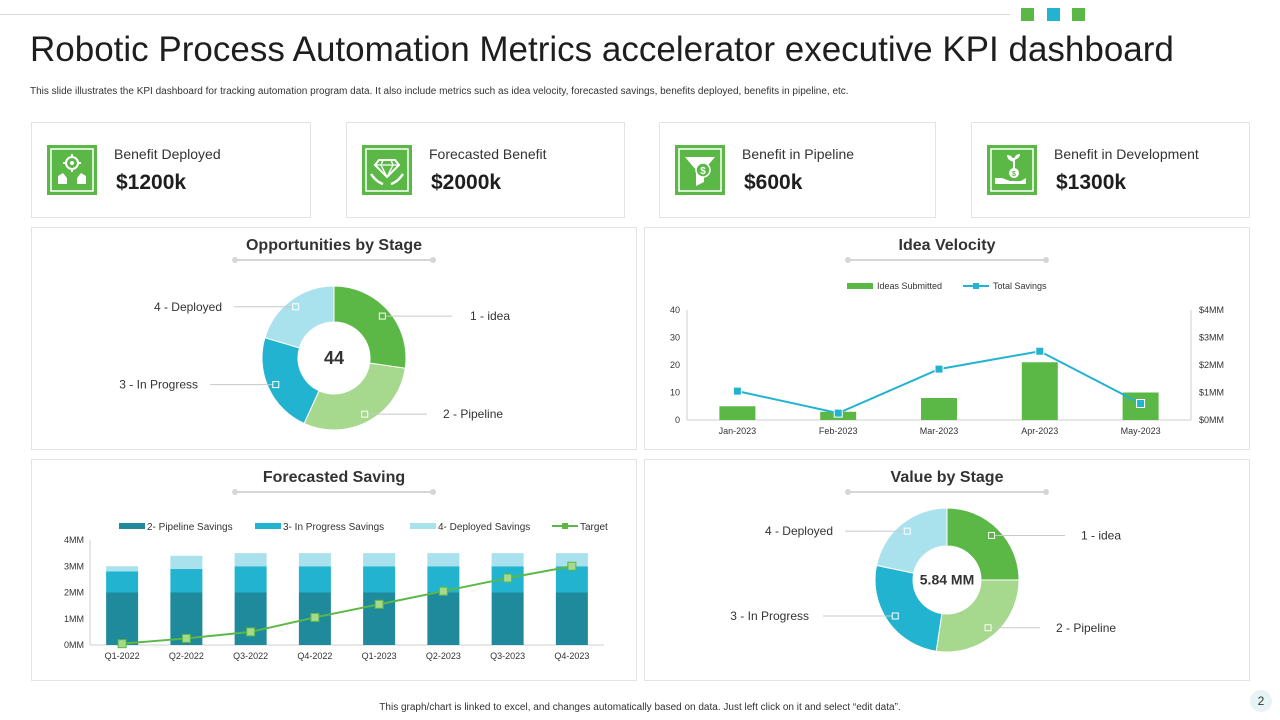 This screenshot has height=720, width=1280. I want to click on x-tick-label: Q1-2022, so click(122, 656).